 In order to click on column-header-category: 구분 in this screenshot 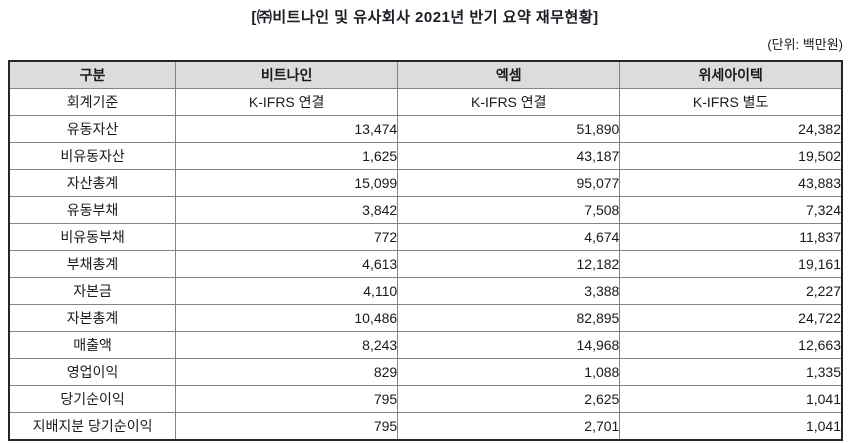, I will do `click(92, 74)`.